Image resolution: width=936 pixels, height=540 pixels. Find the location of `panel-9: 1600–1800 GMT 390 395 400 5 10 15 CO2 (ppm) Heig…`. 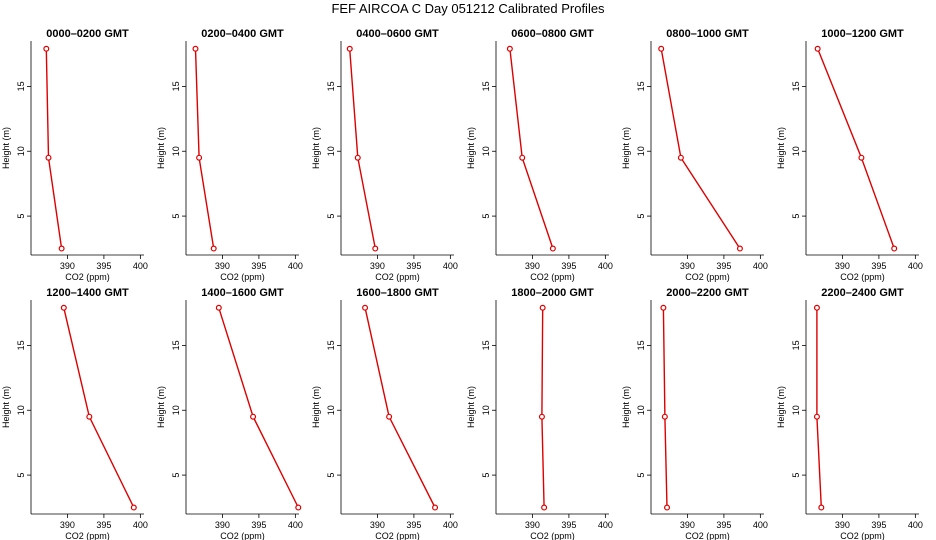

panel-9: 1600–1800 GMT 390 395 400 5 10 15 CO2 (ppm) Heig… is located at coordinates (384, 413).